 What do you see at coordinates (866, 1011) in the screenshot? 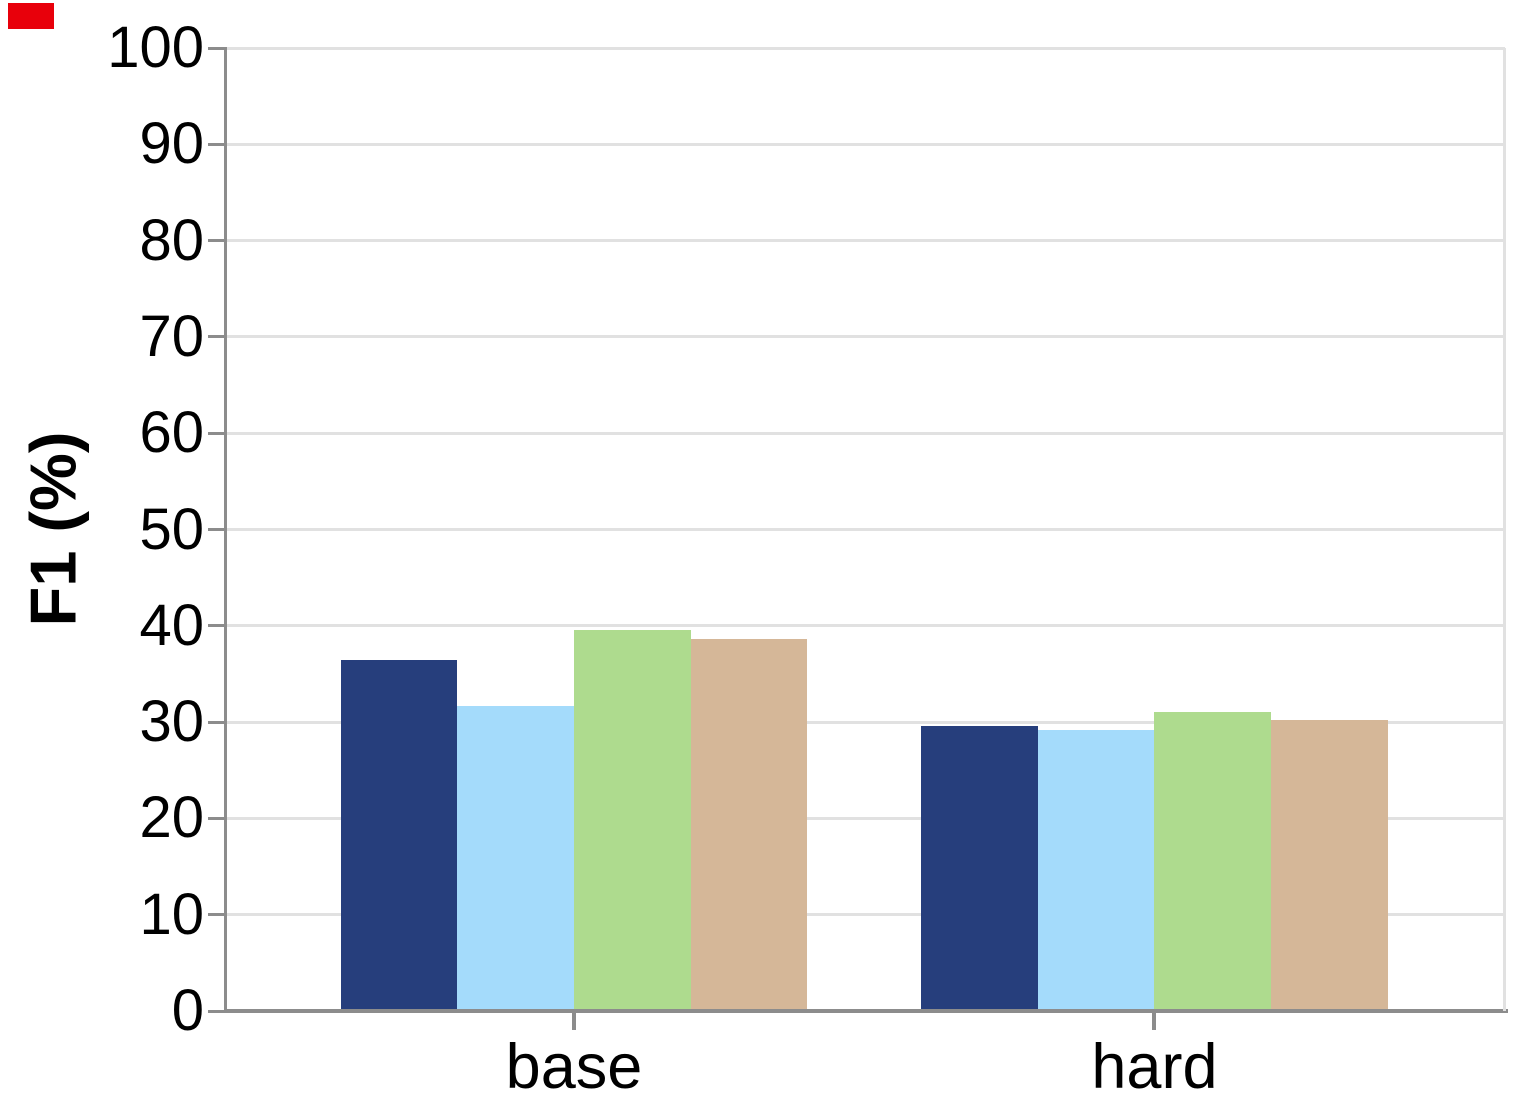
I see `x-axis-line` at bounding box center [866, 1011].